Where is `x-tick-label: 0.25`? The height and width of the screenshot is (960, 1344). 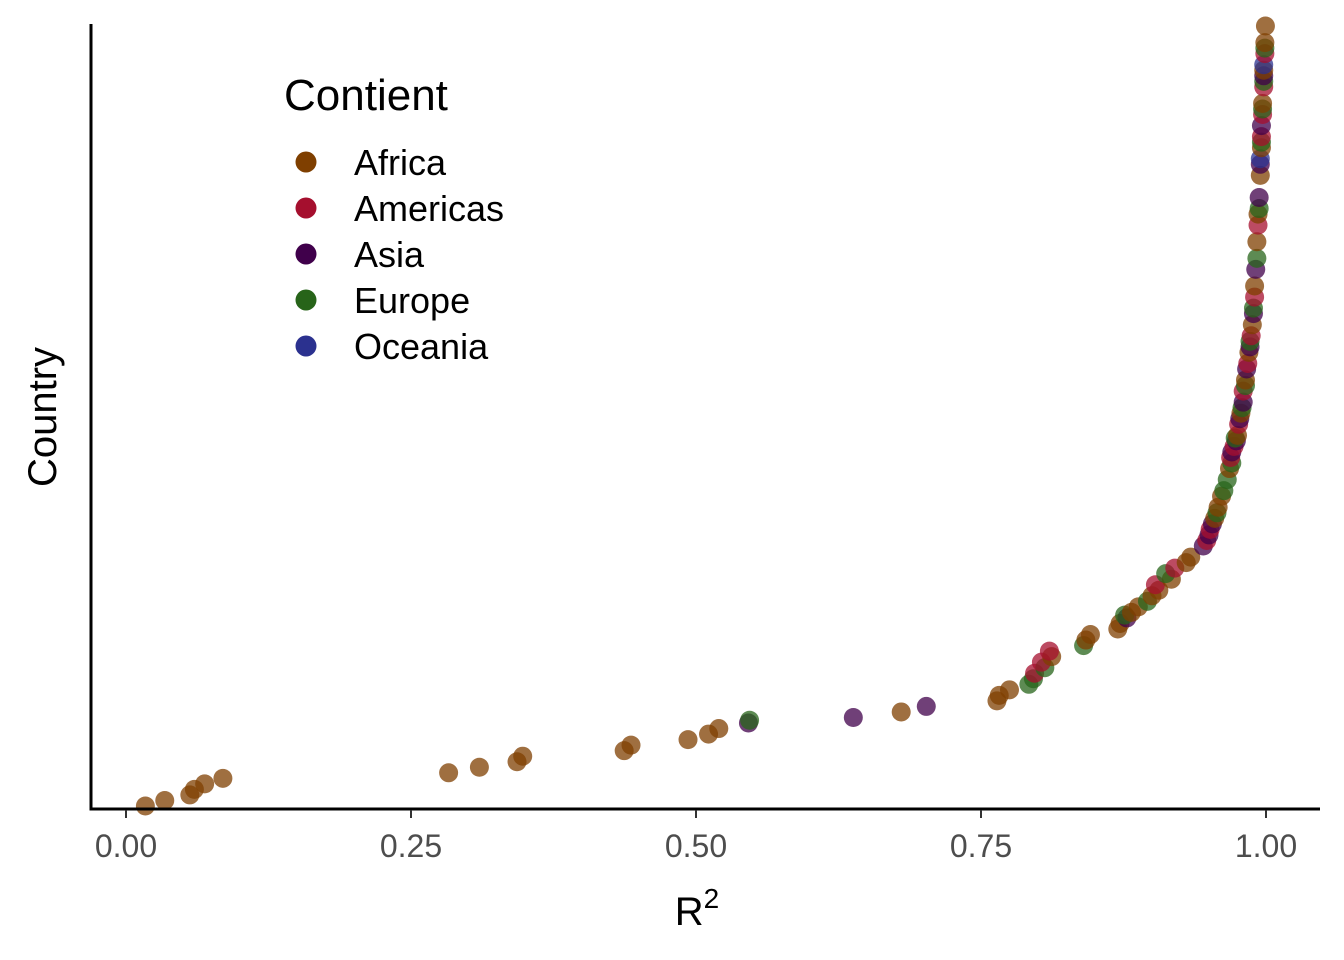
x-tick-label: 0.25 is located at coordinates (411, 846).